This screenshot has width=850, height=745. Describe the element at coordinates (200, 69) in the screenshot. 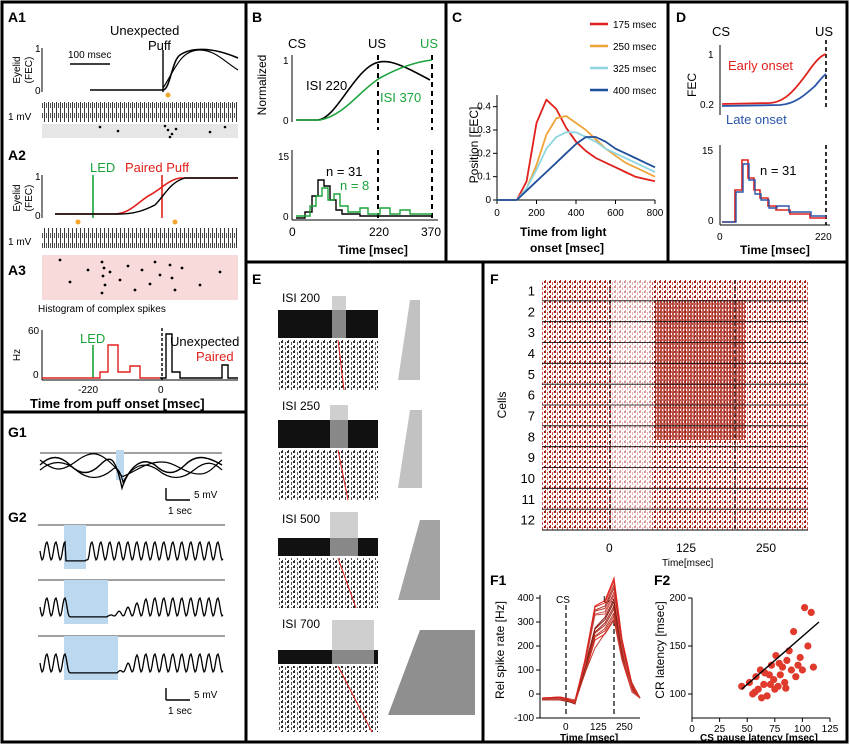

I see `eyelid-trace-a1-b` at that location.